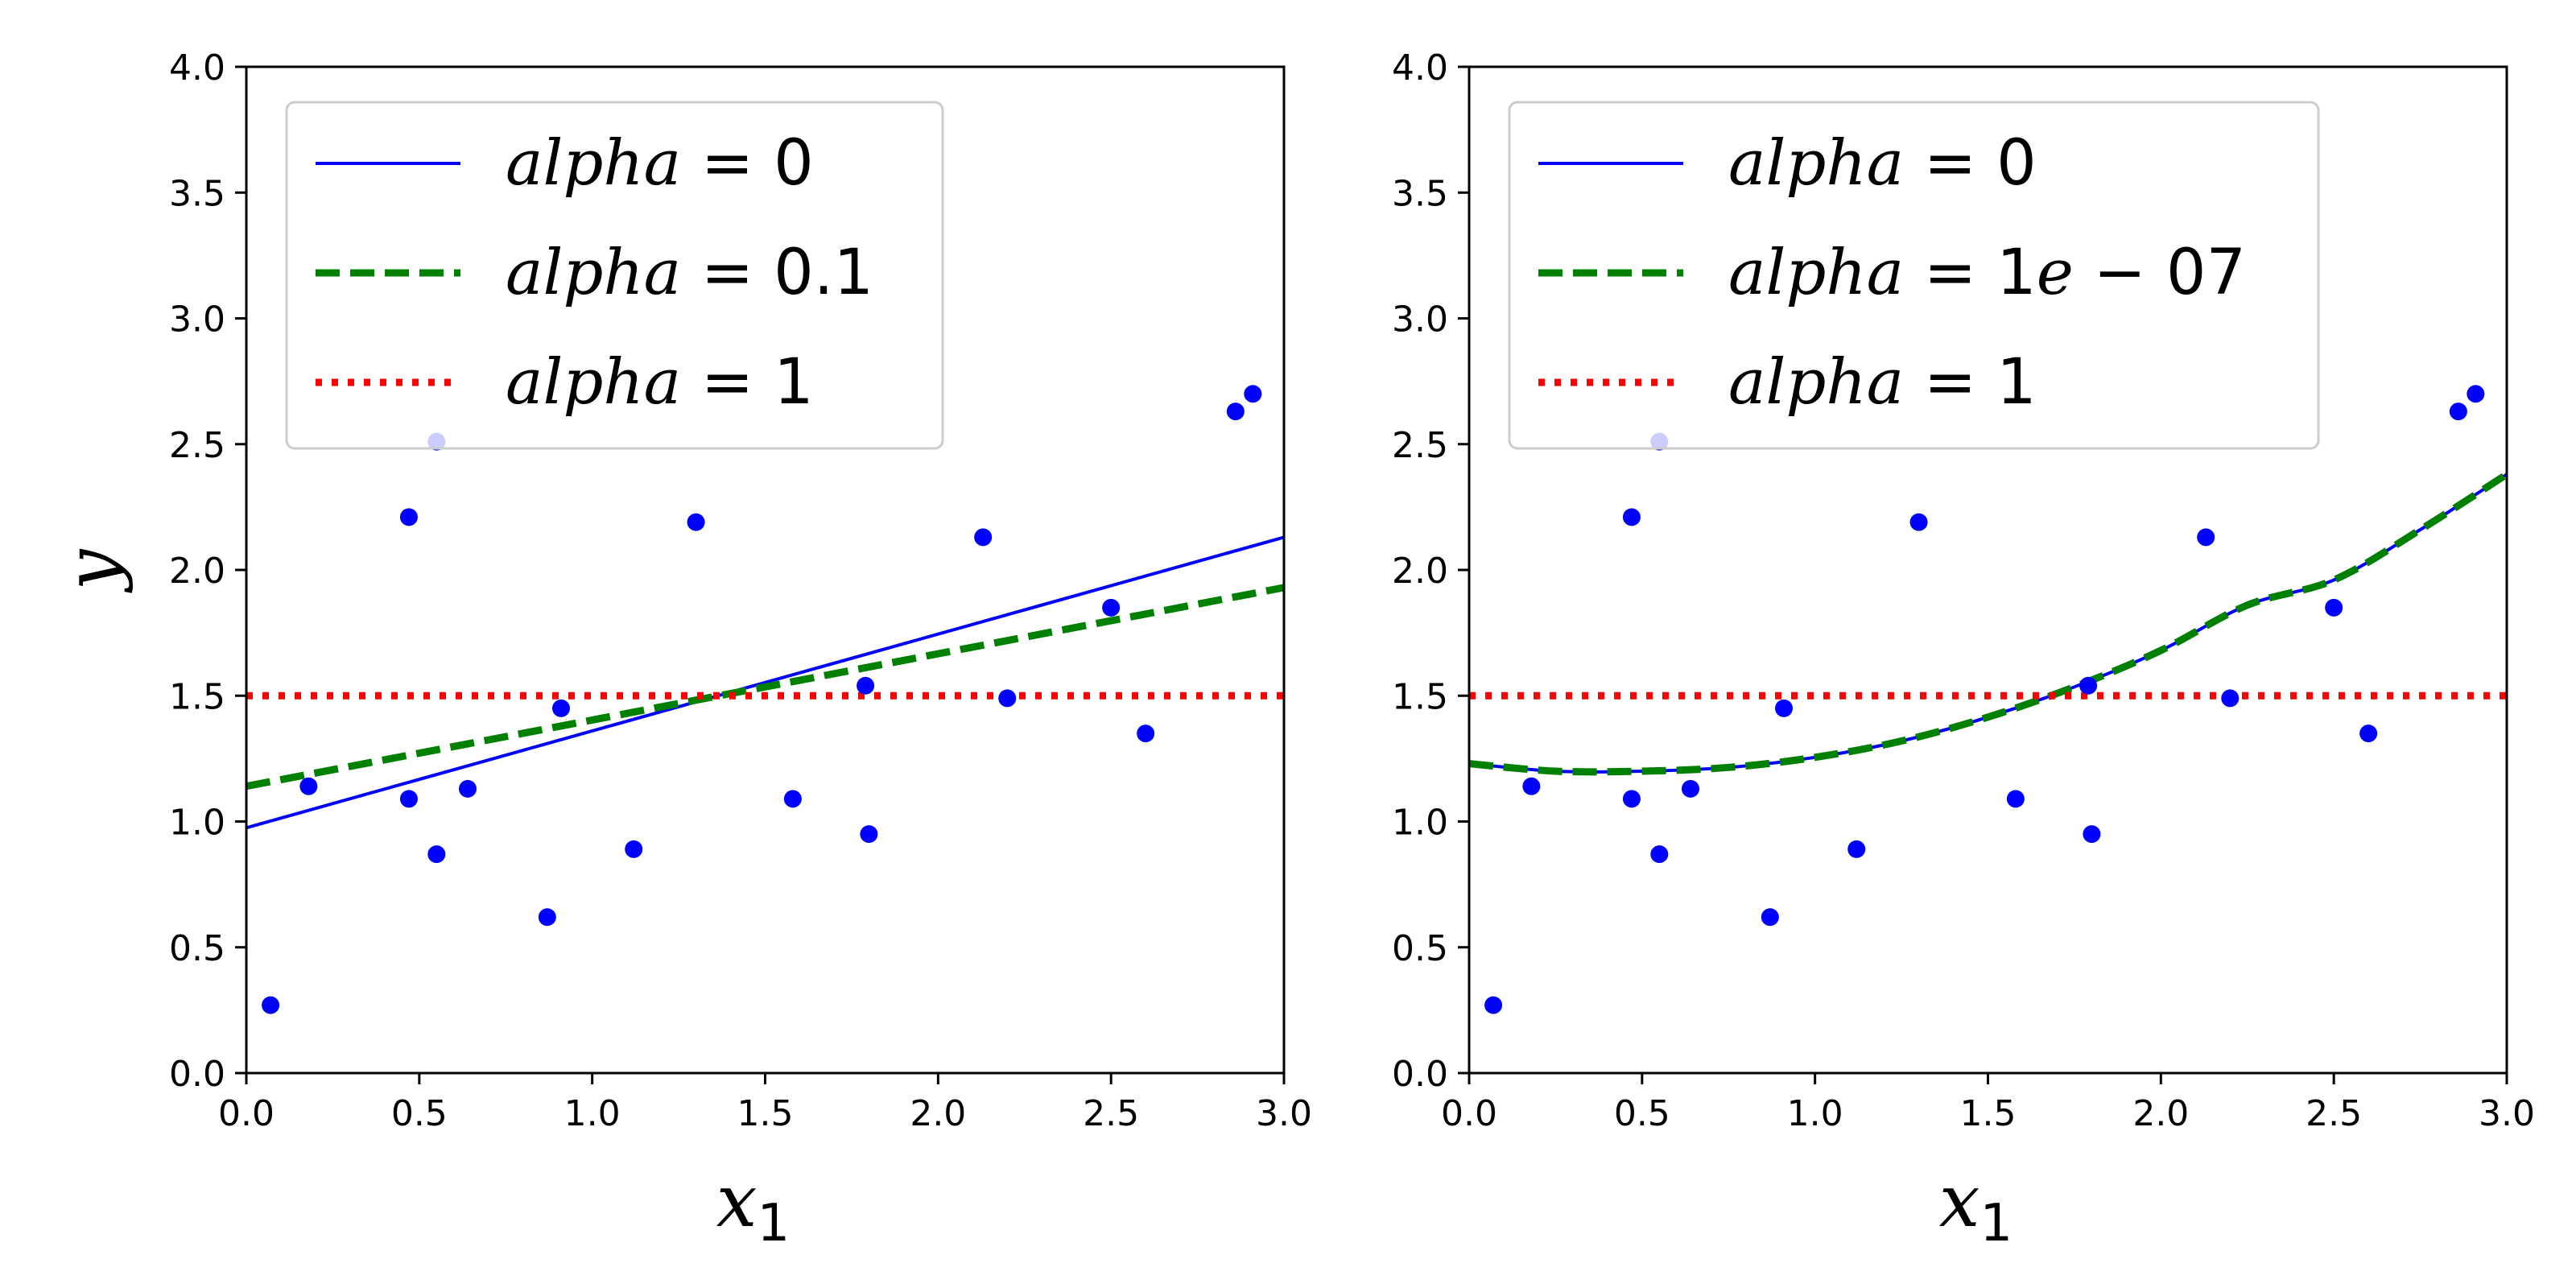 This screenshot has height=1288, width=2576. I want to click on y-axis-label: y, so click(92, 570).